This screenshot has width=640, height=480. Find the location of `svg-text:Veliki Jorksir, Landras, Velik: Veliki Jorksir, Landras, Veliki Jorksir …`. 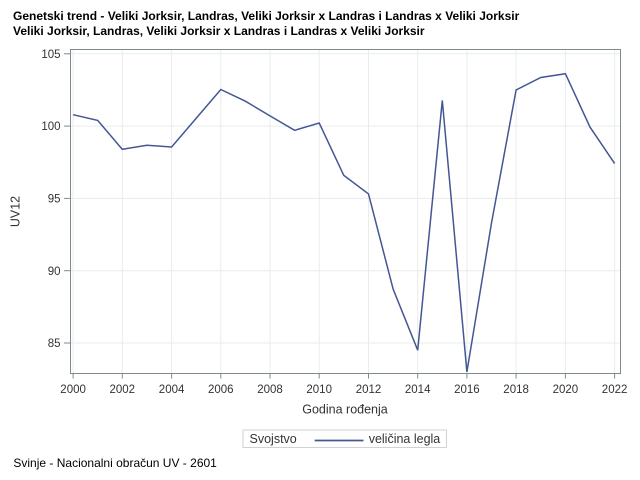

svg-text:Veliki Jorksir, Landras, Velik: Veliki Jorksir, Landras, Veliki Jorksir … is located at coordinates (219, 31).